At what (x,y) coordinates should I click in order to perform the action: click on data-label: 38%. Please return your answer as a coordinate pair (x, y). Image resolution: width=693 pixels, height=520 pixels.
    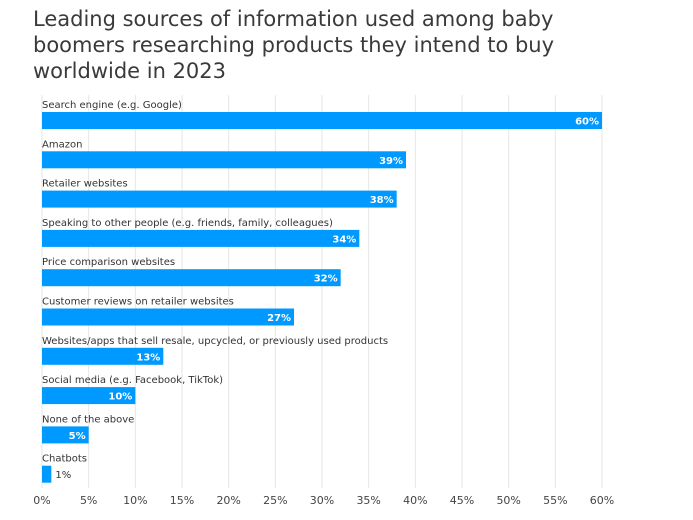
    Looking at the image, I should click on (382, 200).